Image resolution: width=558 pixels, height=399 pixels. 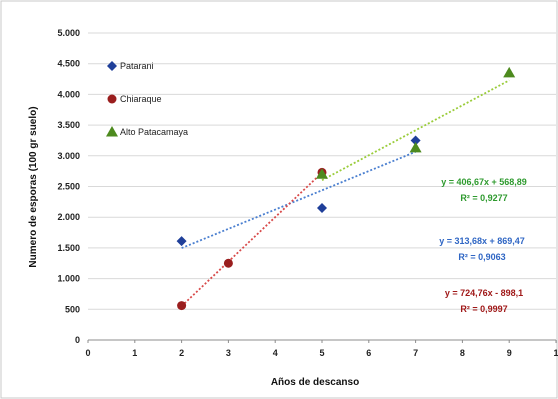 I want to click on trend-r-squared: R² = 0,9997, so click(x=483, y=309).